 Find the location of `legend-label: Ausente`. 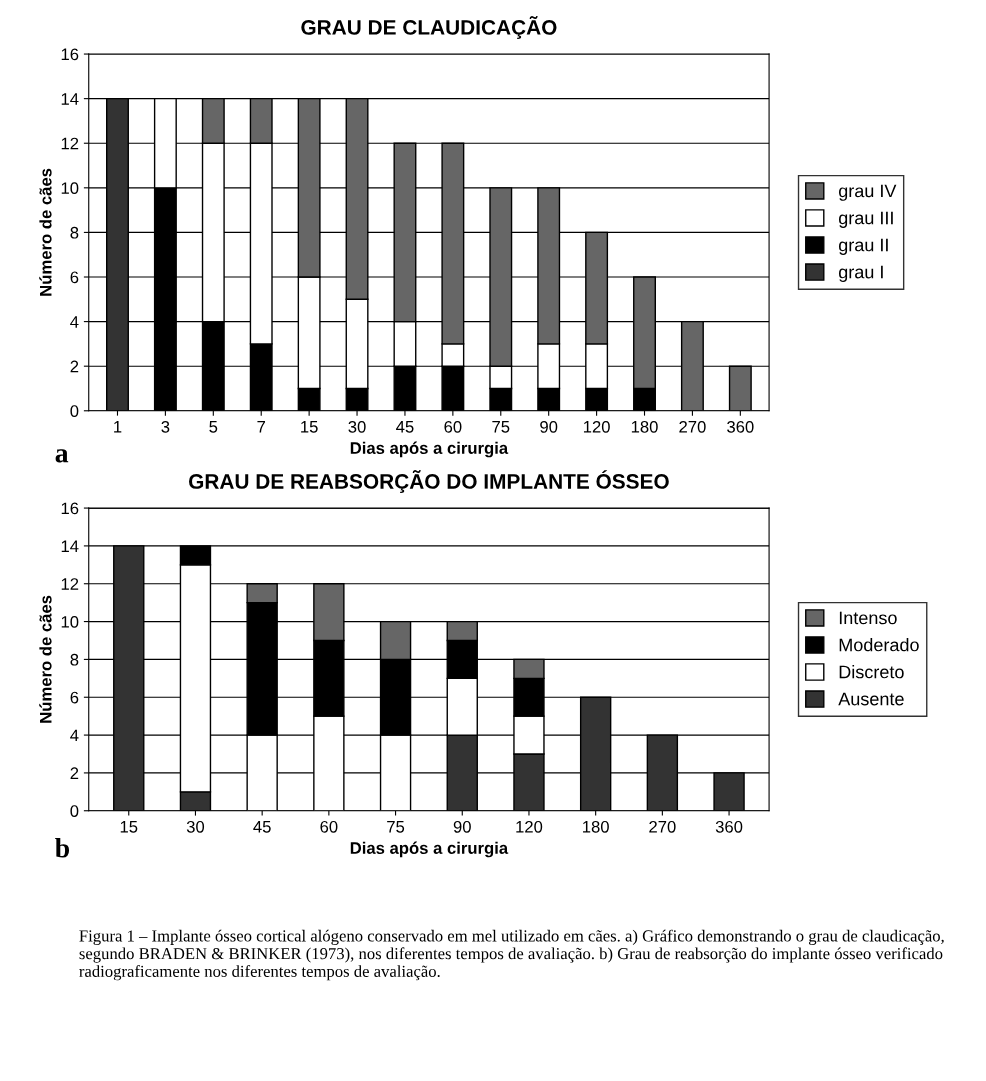

legend-label: Ausente is located at coordinates (871, 699).